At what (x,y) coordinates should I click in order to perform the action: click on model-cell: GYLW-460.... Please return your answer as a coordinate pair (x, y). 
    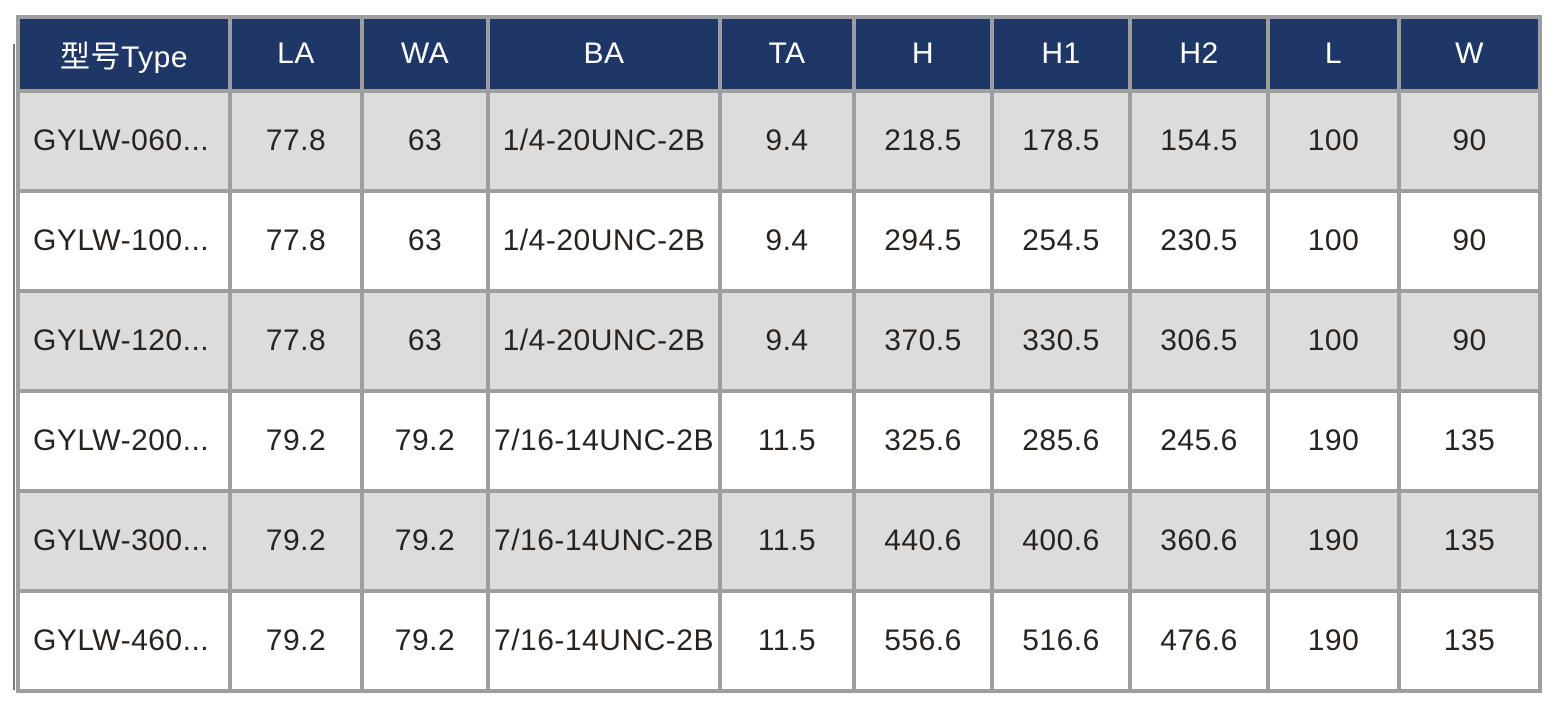
    Looking at the image, I should click on (124, 641).